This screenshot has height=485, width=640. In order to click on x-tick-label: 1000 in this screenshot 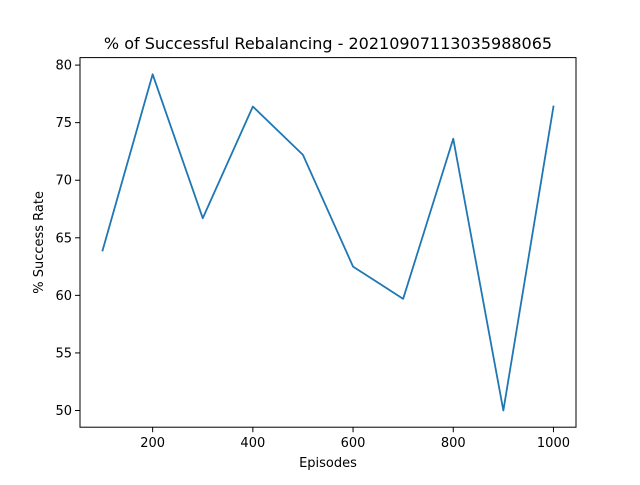, I will do `click(553, 443)`.